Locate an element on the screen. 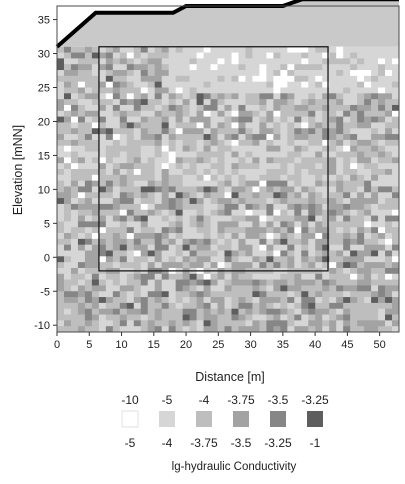 The width and height of the screenshot is (405, 484). y-axis-title: Elevation [mNN] is located at coordinates (18, 170).